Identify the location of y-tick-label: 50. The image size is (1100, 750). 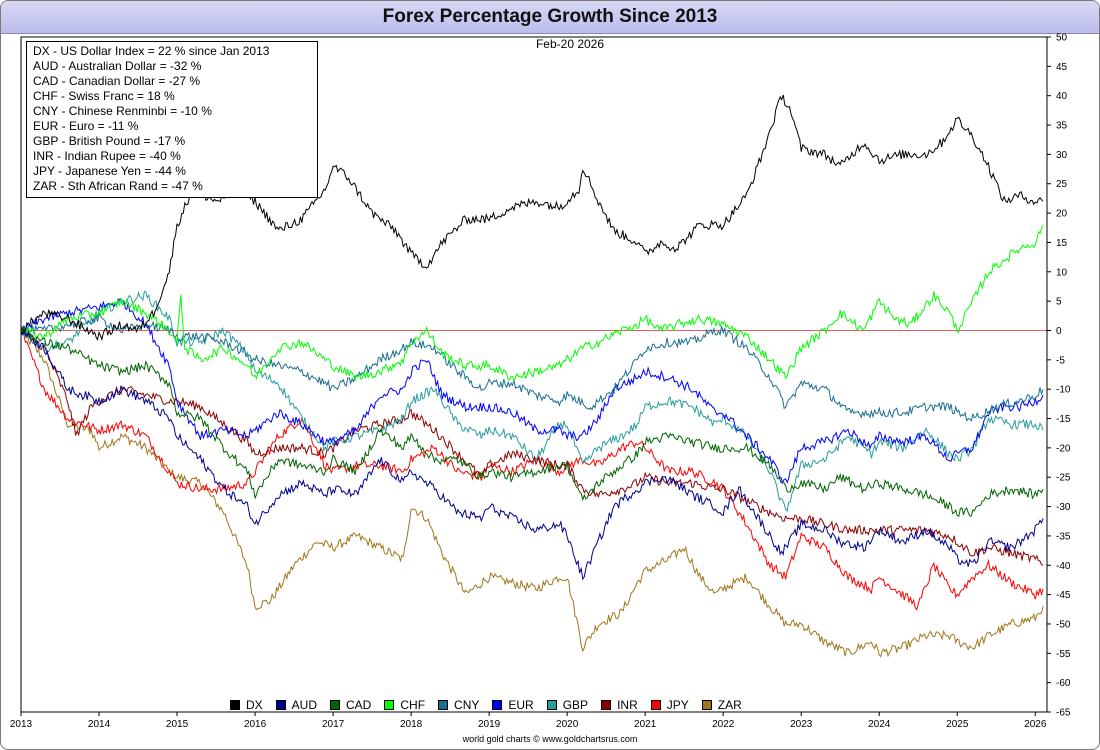
(1062, 38).